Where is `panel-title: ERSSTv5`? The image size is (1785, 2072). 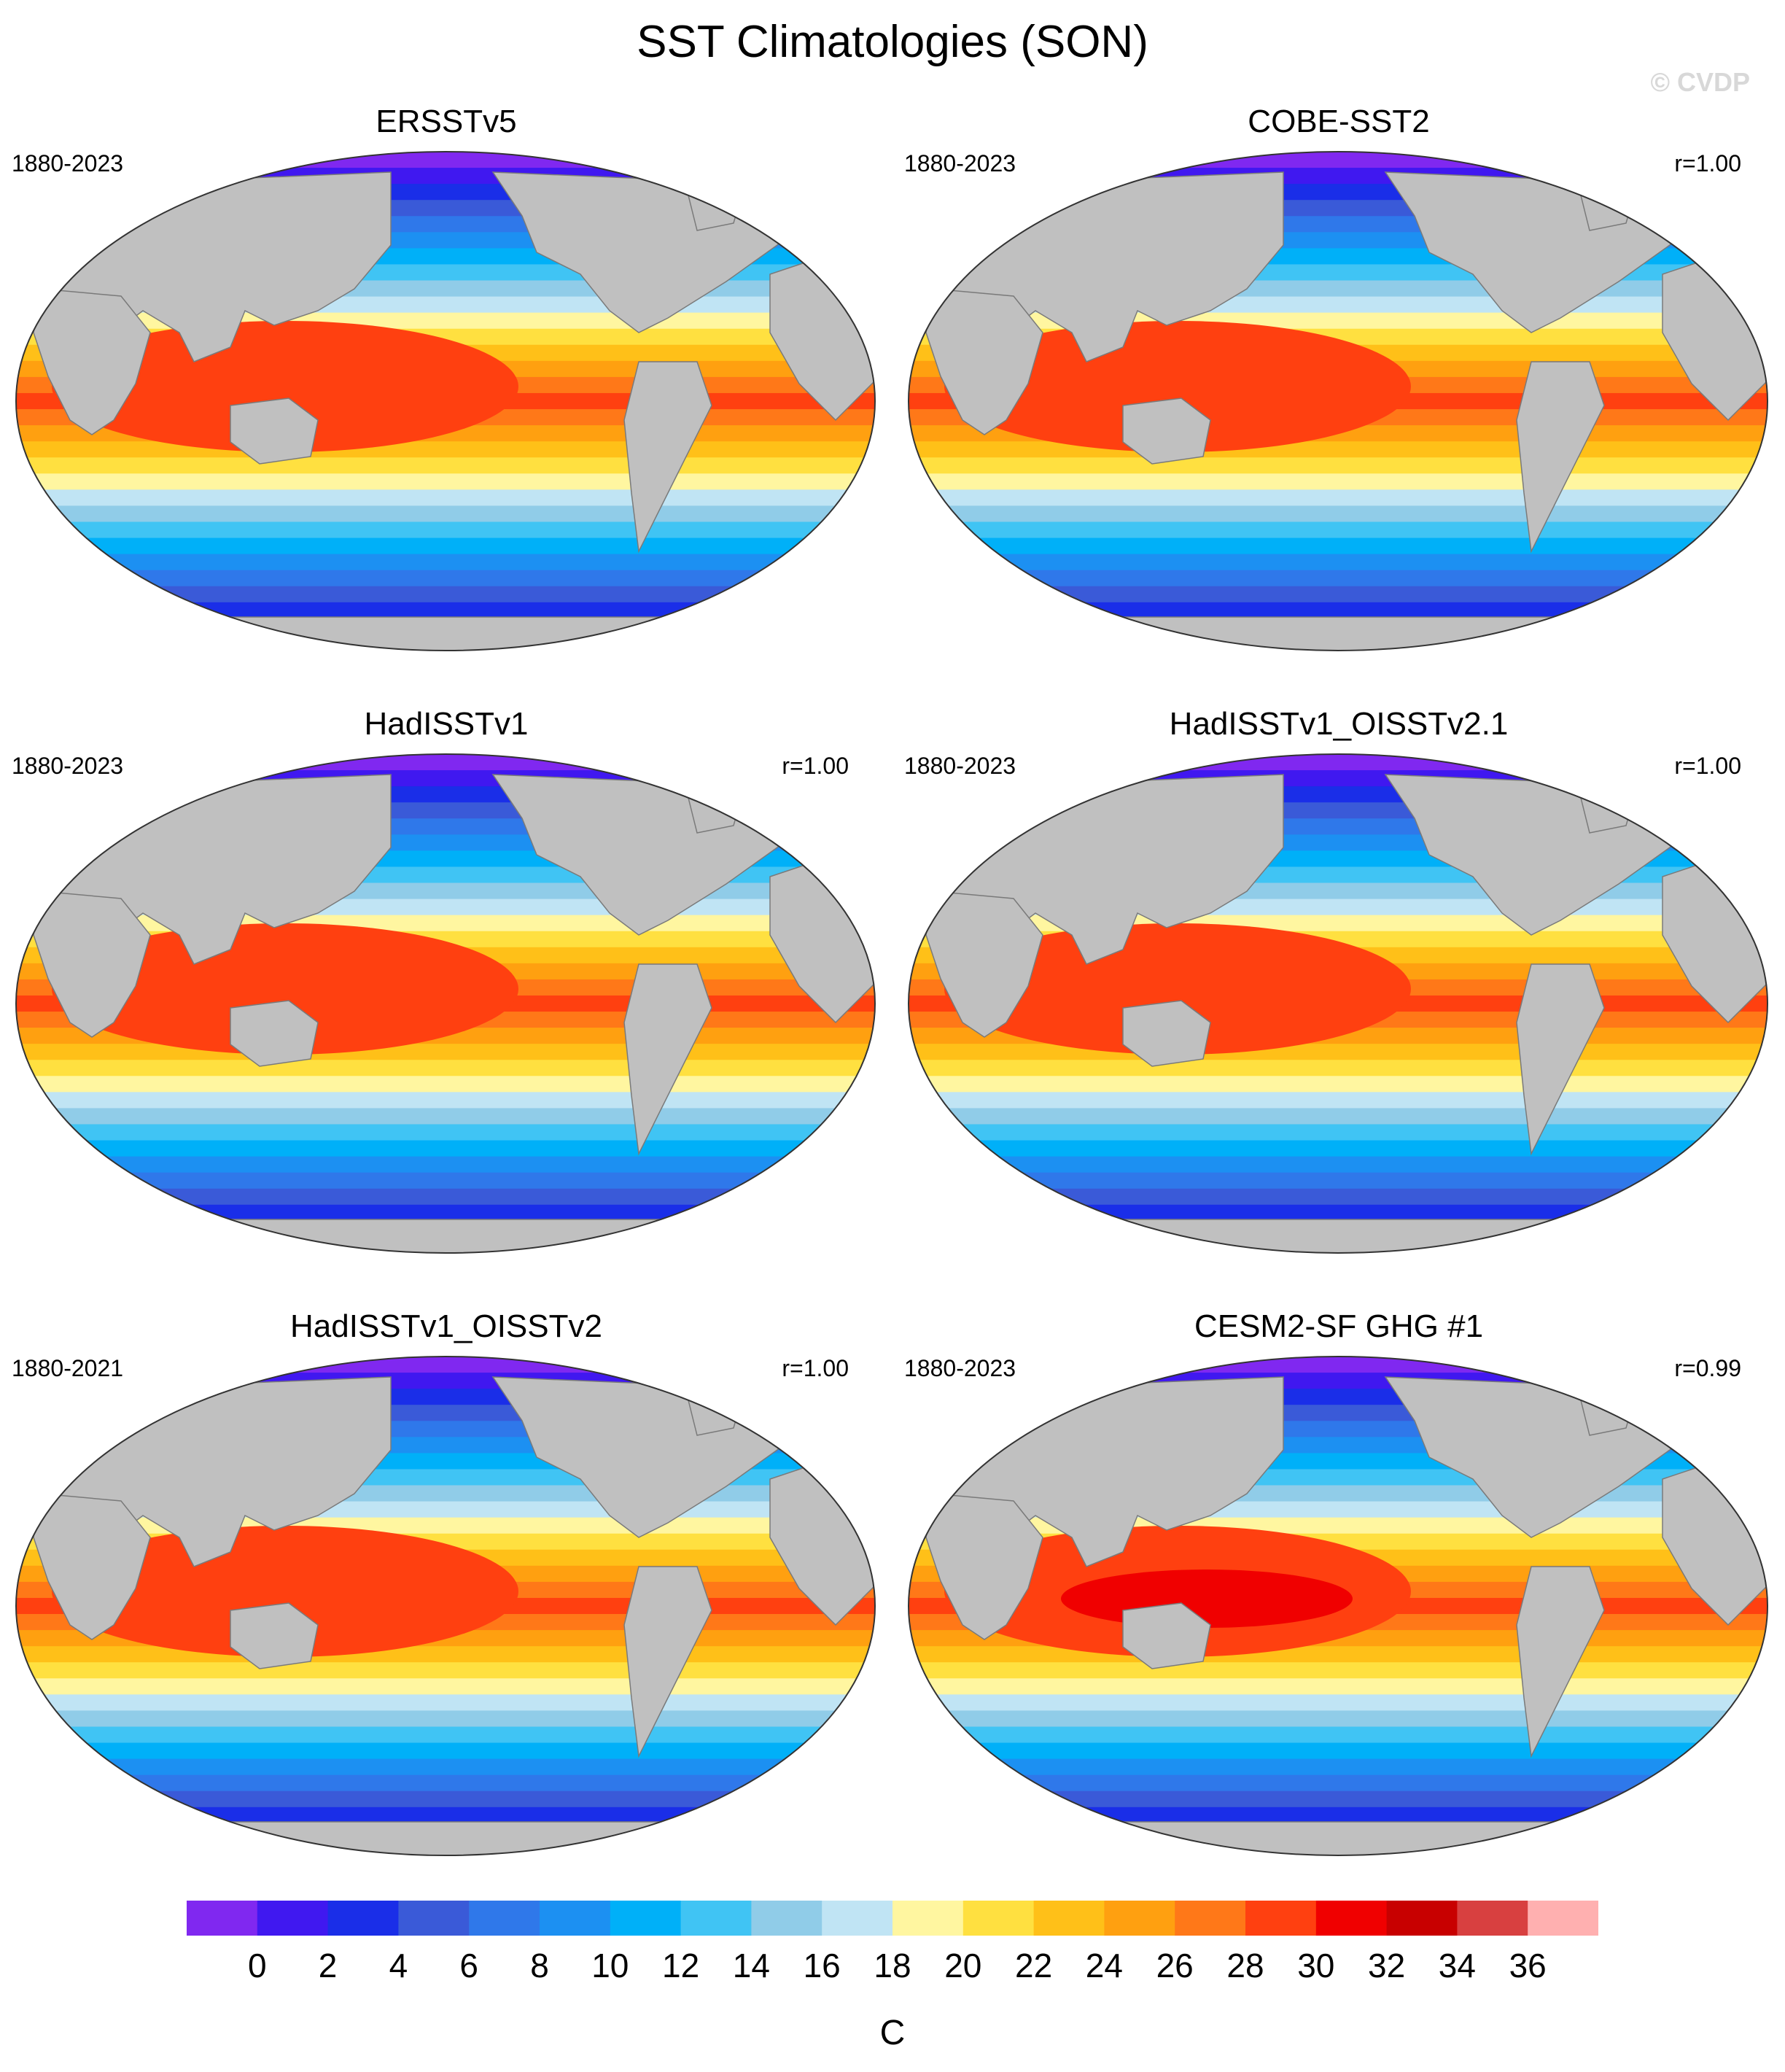
panel-title: ERSSTv5 is located at coordinates (446, 121).